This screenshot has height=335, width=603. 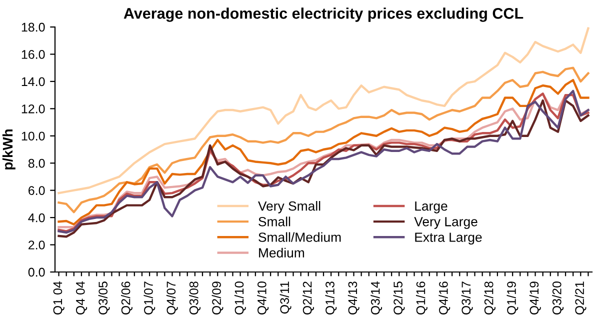 I want to click on chart-title: Average non-domestic electricity prices excluding CCL, so click(x=324, y=15).